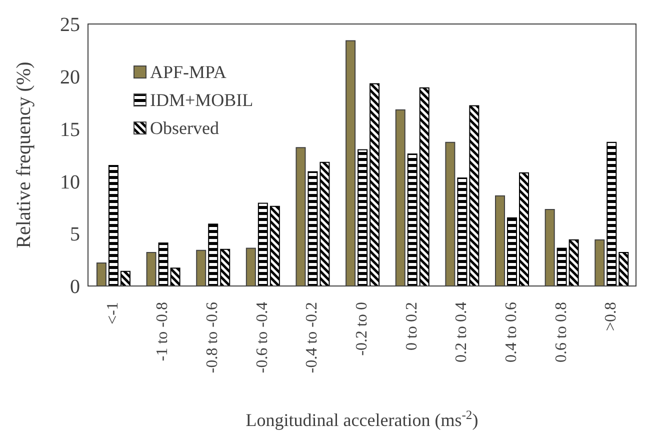  Describe the element at coordinates (163, 332) in the screenshot. I see `x-tick-label: -1 to -0.8` at that location.